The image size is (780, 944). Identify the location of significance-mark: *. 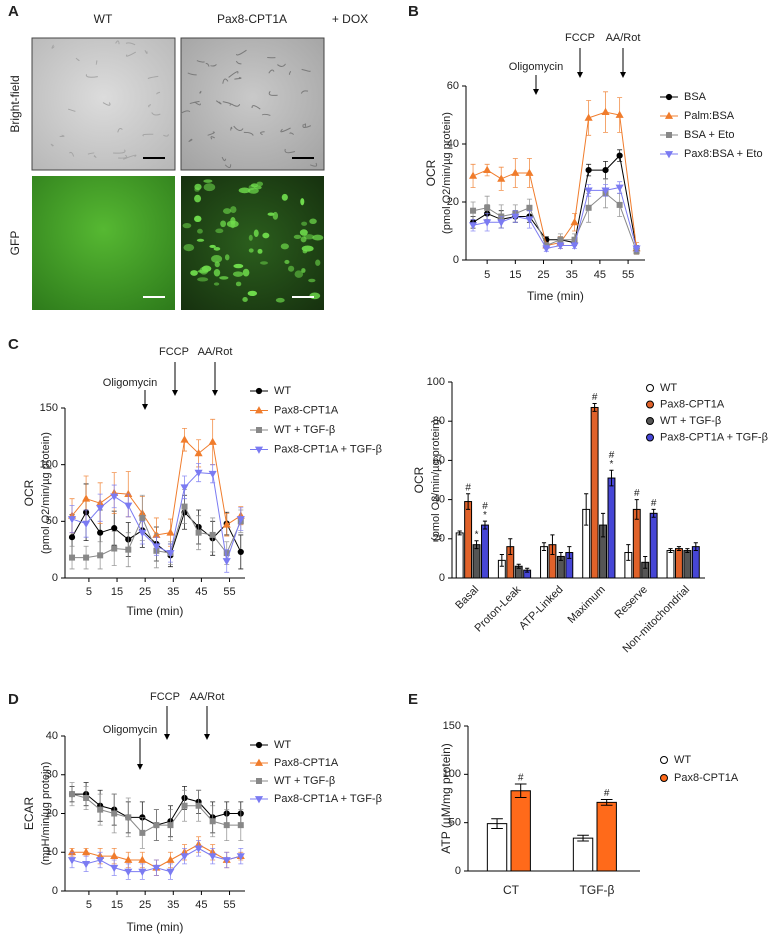
(612, 464).